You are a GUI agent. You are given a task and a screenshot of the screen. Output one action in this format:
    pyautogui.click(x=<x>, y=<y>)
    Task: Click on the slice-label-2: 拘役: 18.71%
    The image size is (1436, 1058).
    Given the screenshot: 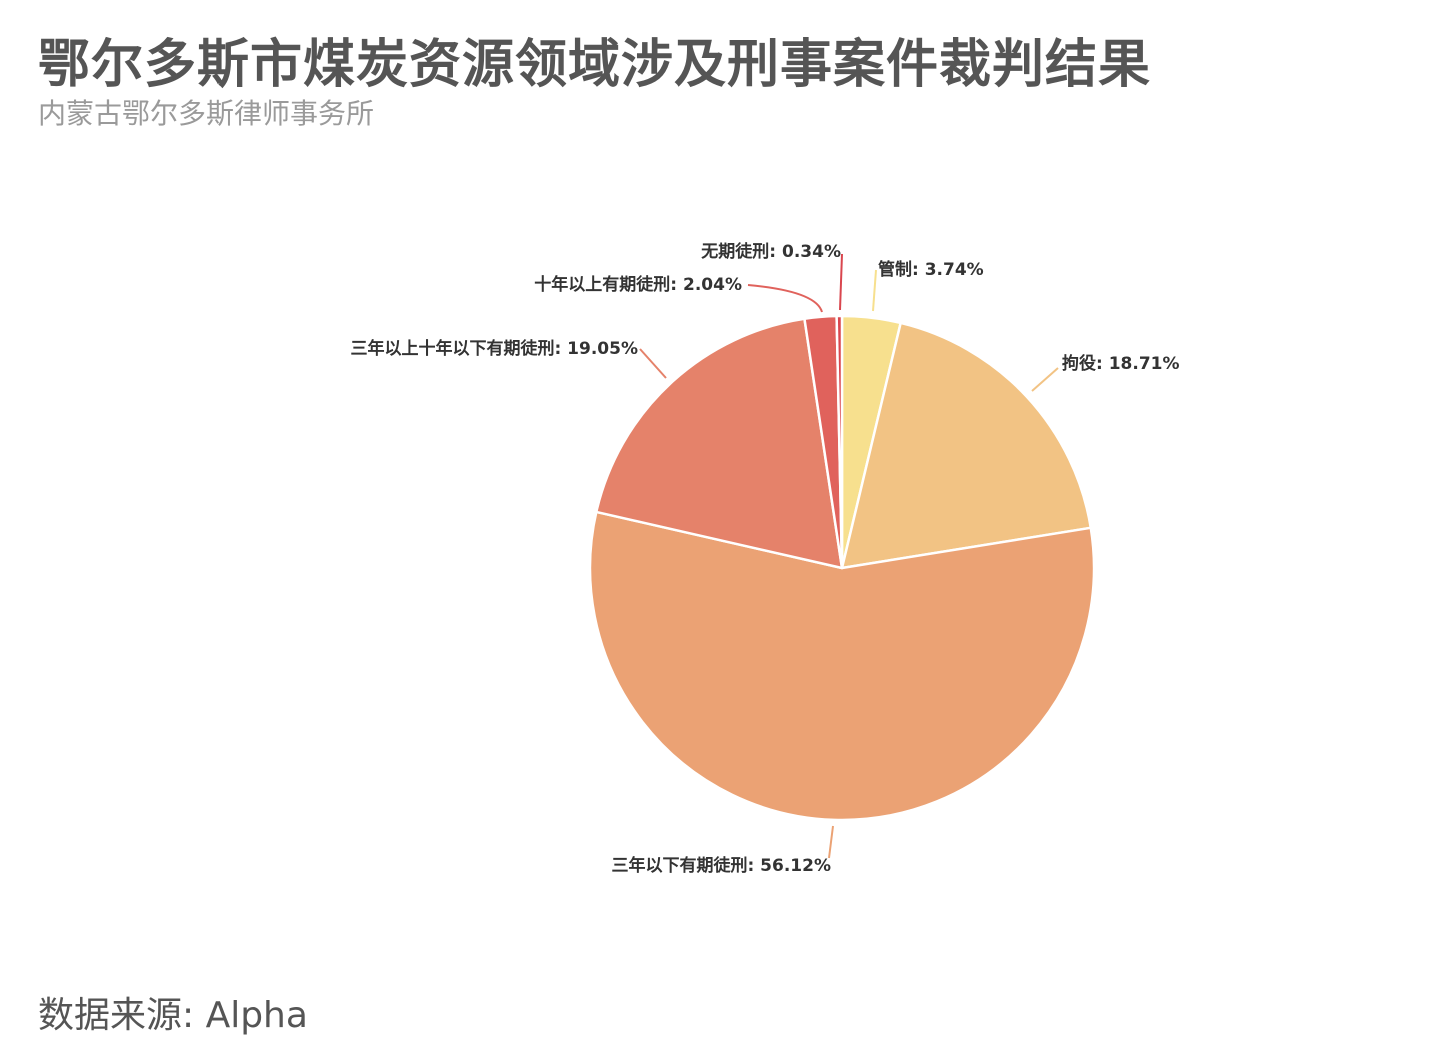 What is the action you would take?
    pyautogui.click(x=1121, y=363)
    